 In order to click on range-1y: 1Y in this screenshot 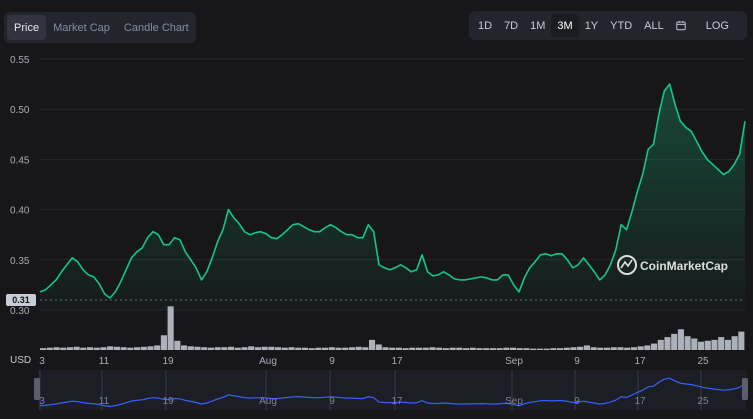, I will do `click(591, 25)`.